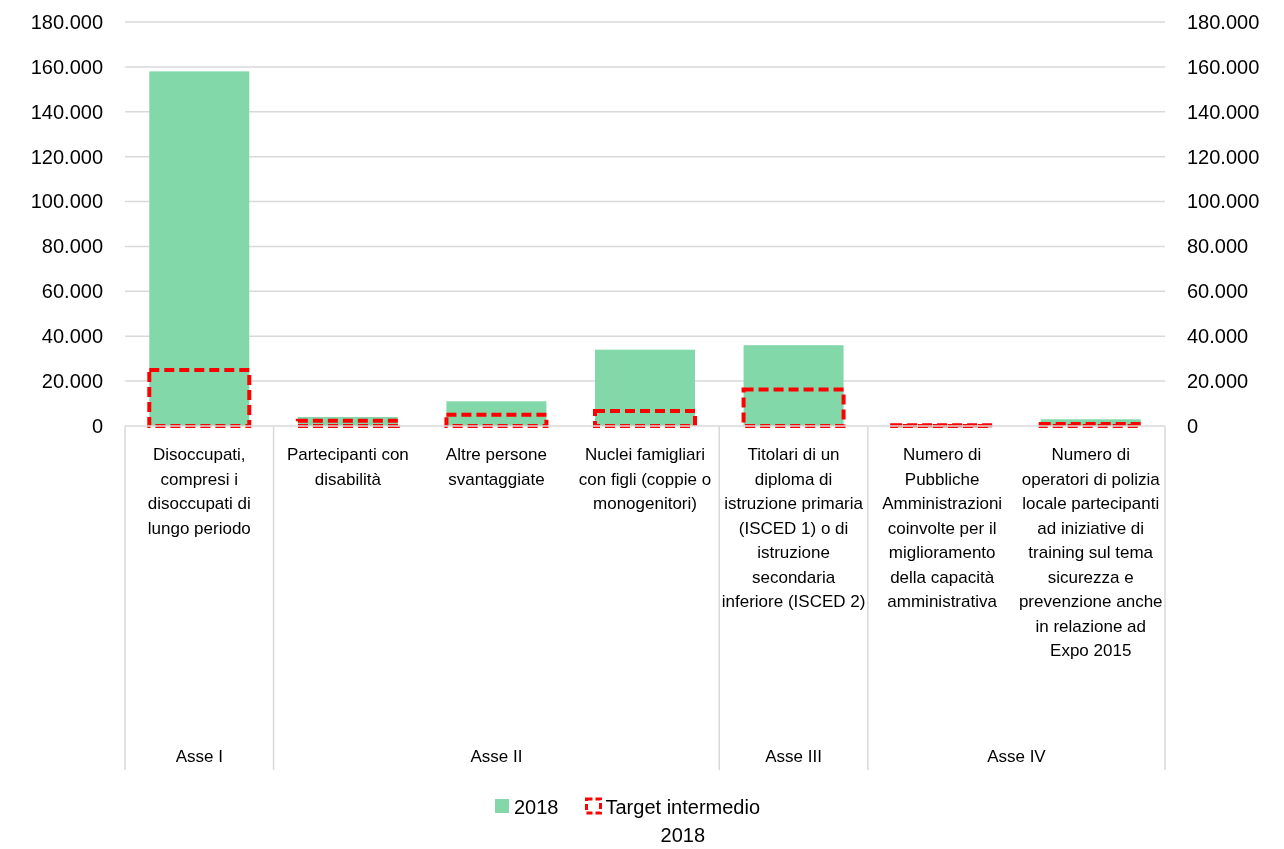 The height and width of the screenshot is (849, 1284). What do you see at coordinates (1223, 156) in the screenshot?
I see `y2-tick-label: 120.000` at bounding box center [1223, 156].